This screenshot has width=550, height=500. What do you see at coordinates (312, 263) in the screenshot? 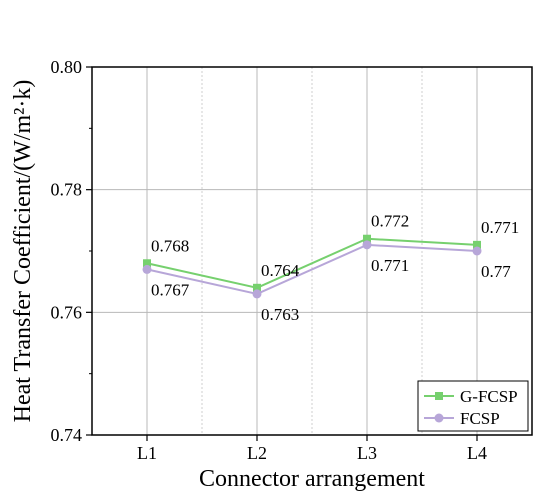
I see `series-line-g-fcsp` at bounding box center [312, 263].